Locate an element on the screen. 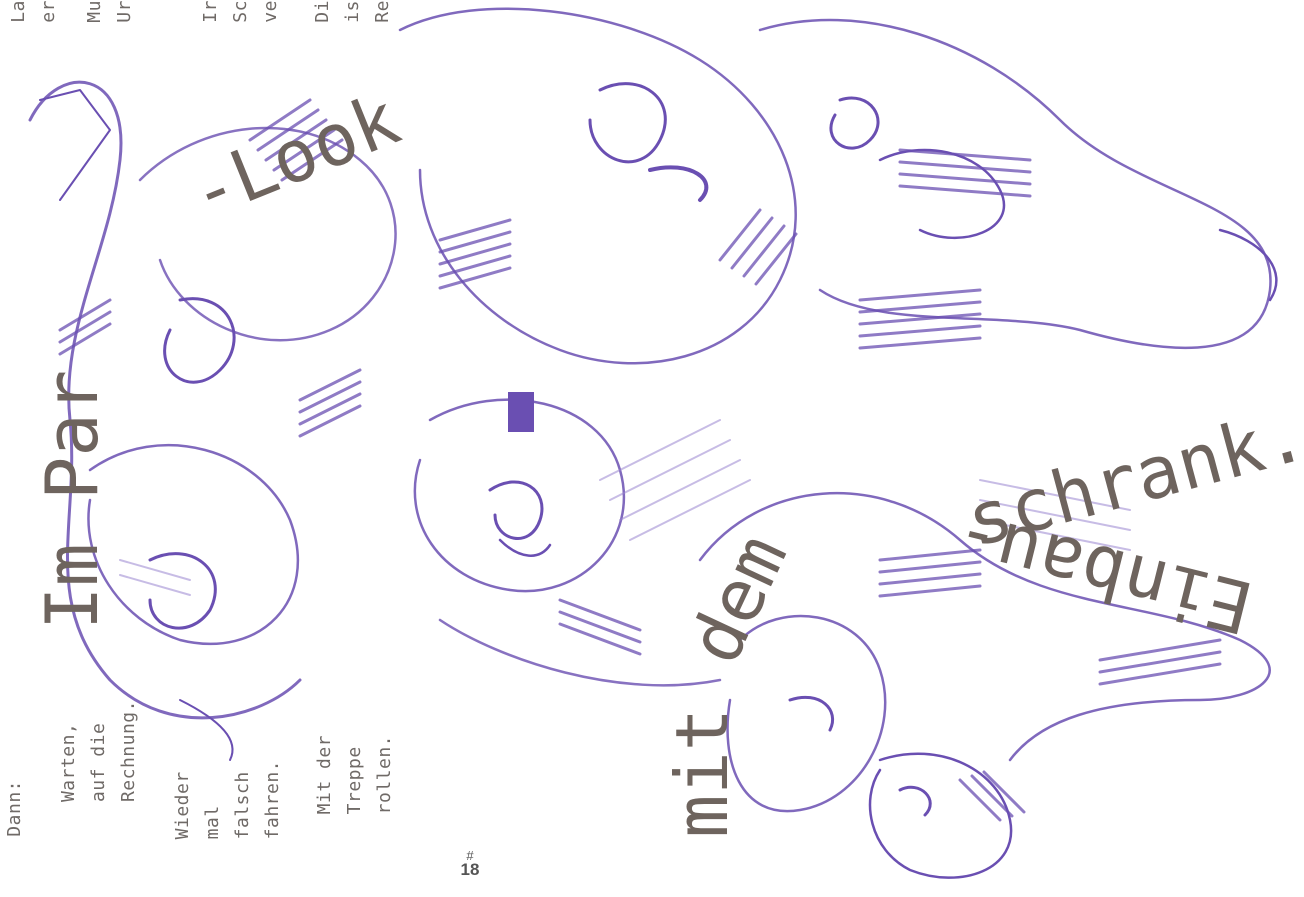 This screenshot has width=1304, height=897. text-column-dann: Dann: is located at coordinates (14, 808).